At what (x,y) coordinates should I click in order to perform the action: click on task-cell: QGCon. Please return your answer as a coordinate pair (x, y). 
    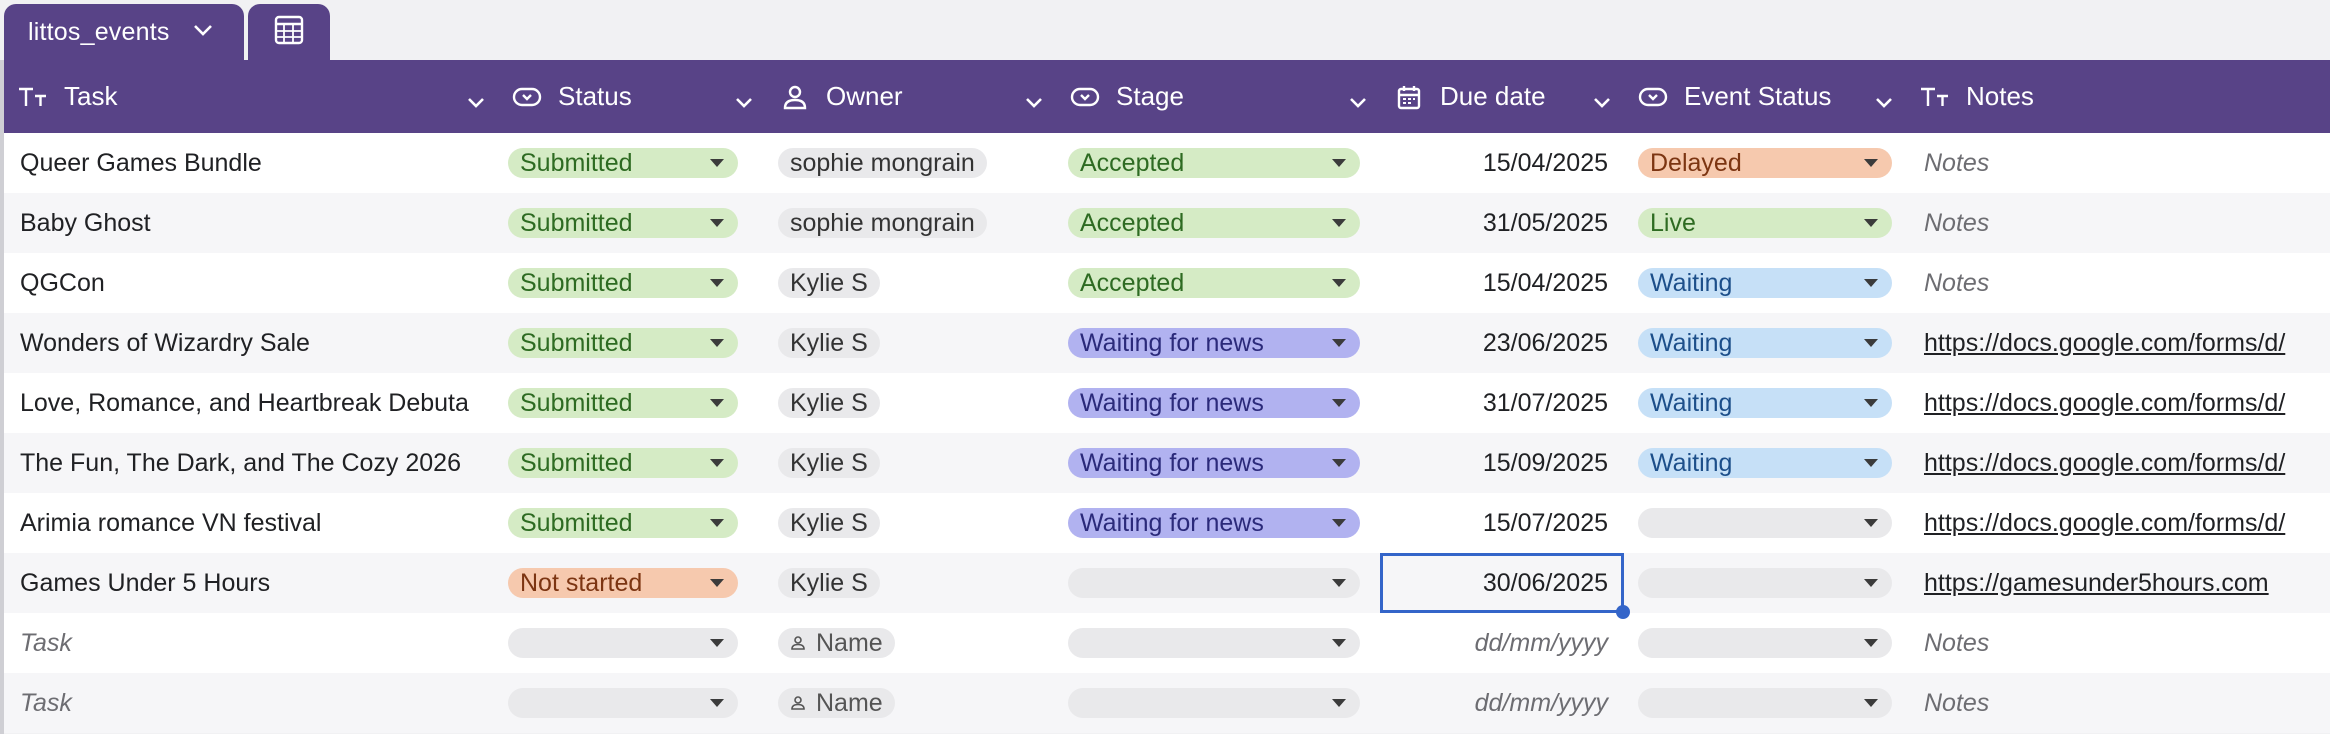
    Looking at the image, I should click on (62, 282).